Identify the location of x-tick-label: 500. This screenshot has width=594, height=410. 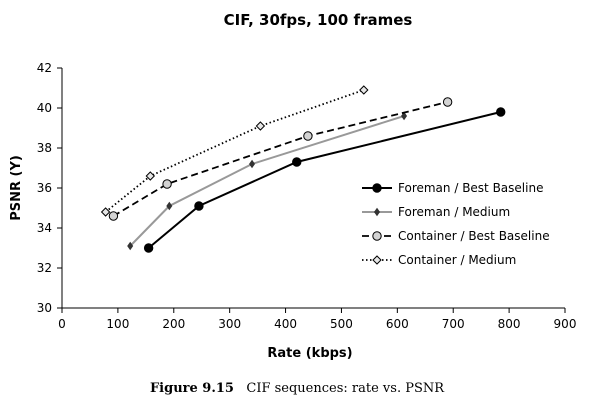
(341, 324).